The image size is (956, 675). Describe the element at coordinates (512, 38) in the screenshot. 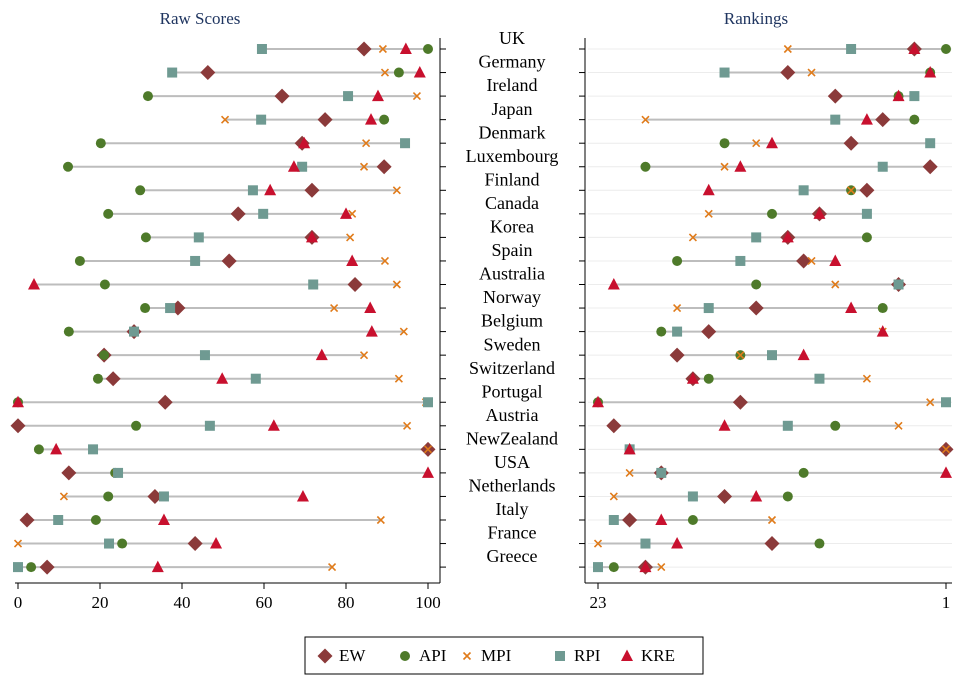

I see `category-label: UK` at that location.